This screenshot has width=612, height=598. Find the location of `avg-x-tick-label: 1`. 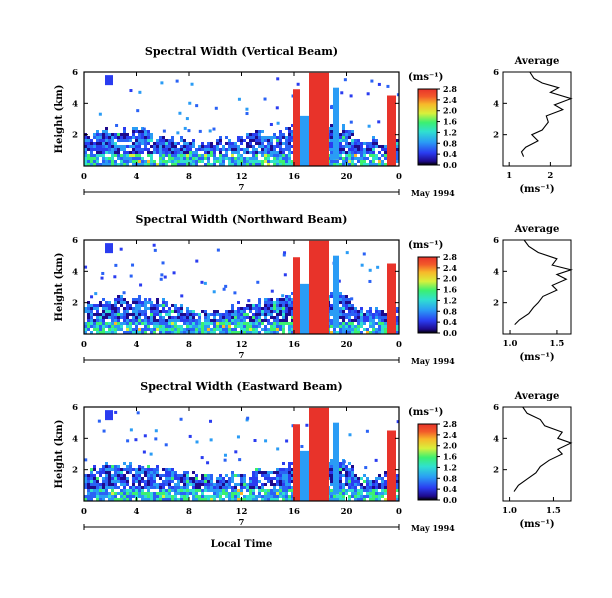

avg-x-tick-label: 1 is located at coordinates (509, 176).